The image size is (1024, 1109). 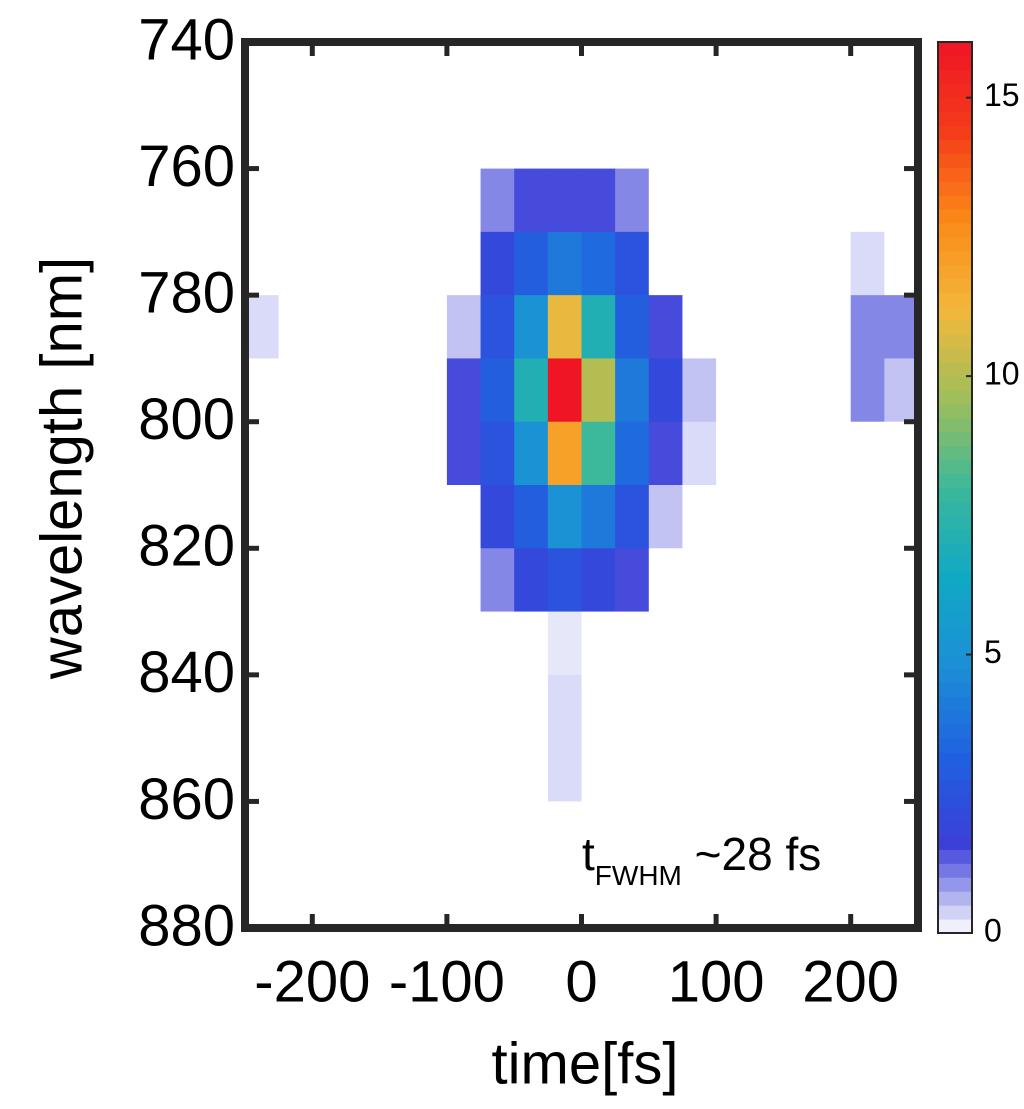 I want to click on annotation-text: t, so click(x=588, y=854).